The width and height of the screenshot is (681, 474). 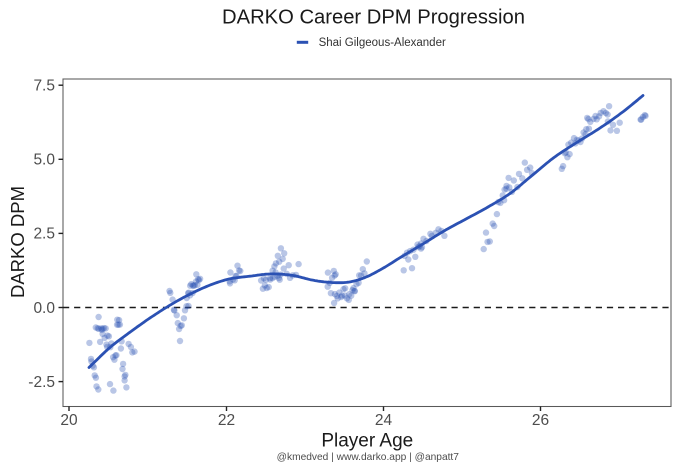 I want to click on svg-text: 5.0, so click(x=44, y=160).